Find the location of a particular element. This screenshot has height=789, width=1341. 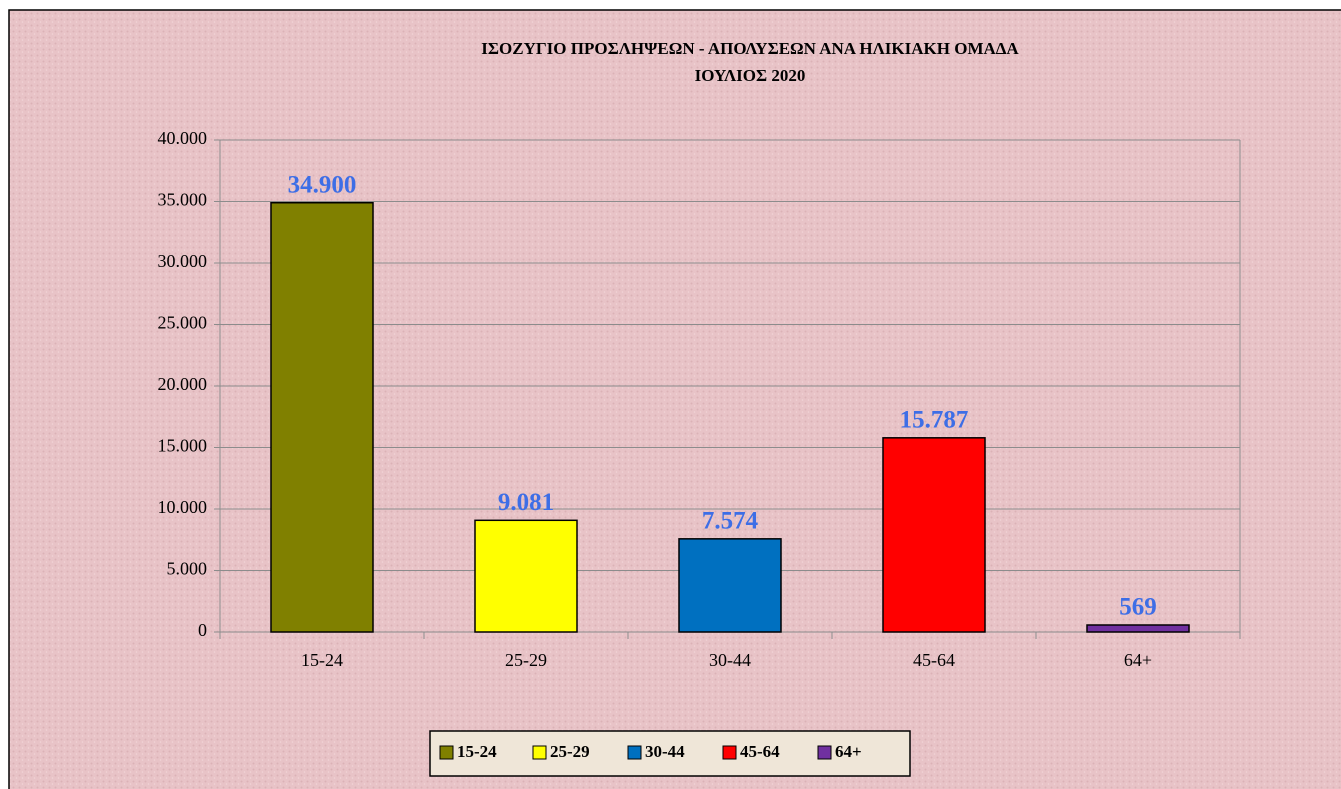

x-tick-label: 15-24 is located at coordinates (322, 660).